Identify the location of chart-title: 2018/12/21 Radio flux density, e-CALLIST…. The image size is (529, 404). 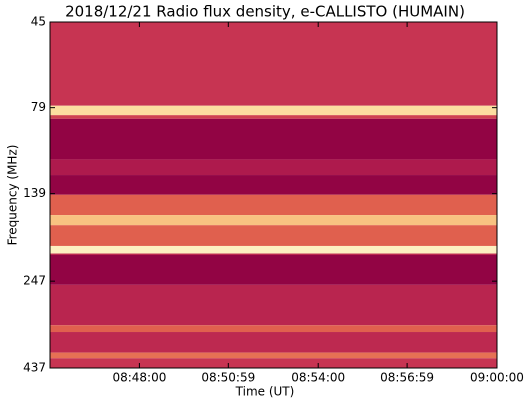
(265, 12).